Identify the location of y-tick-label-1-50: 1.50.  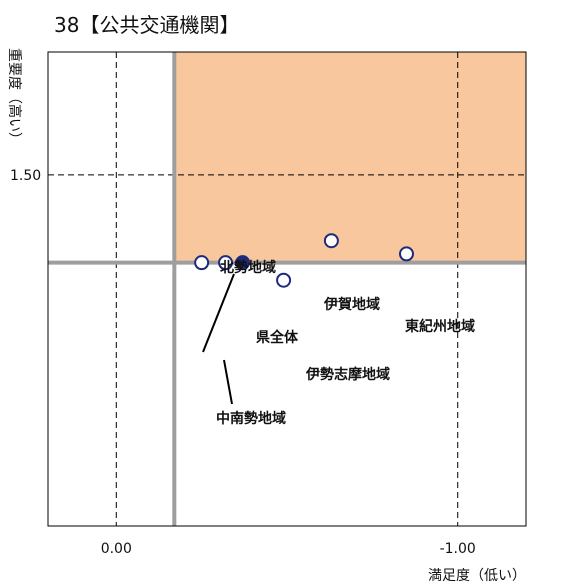
(25, 176).